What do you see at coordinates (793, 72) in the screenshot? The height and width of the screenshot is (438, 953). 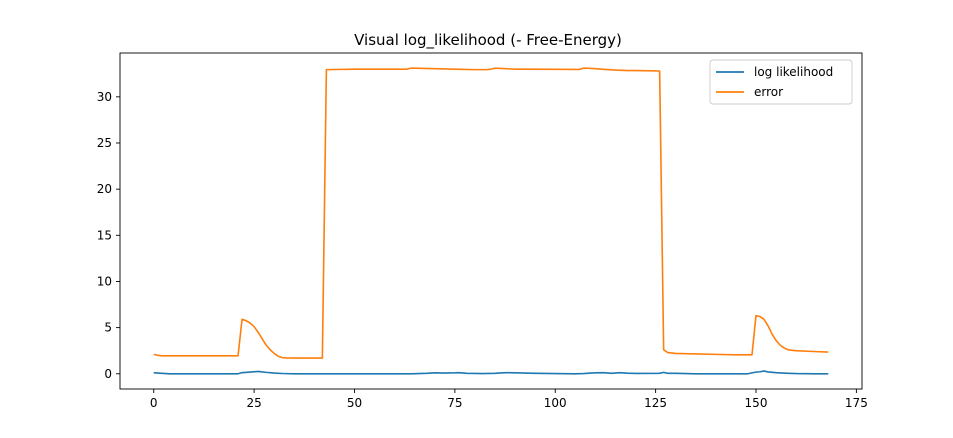 I see `legend-label-0: log likelihood` at bounding box center [793, 72].